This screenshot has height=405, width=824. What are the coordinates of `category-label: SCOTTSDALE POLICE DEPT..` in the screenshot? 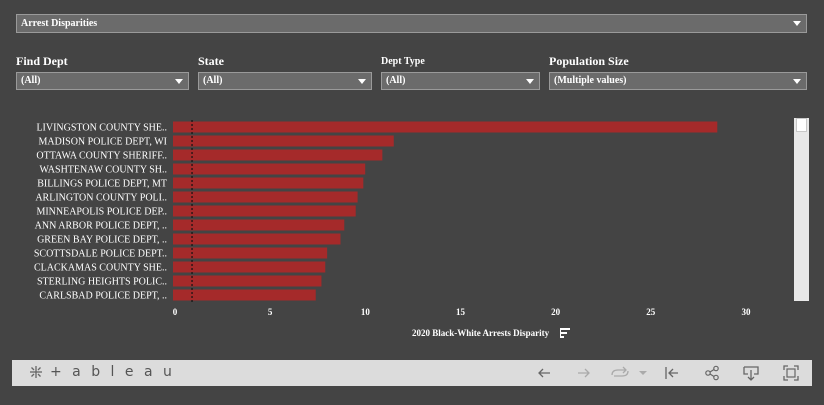 It's located at (100, 254).